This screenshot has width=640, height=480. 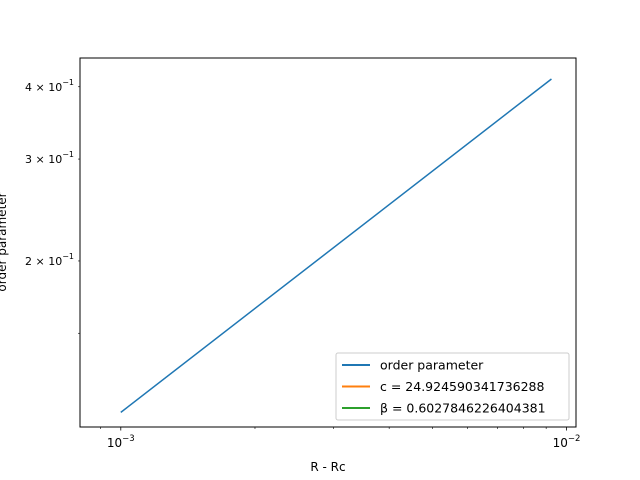 I want to click on legend-label: c = 24.924590341736288, so click(x=462, y=386).